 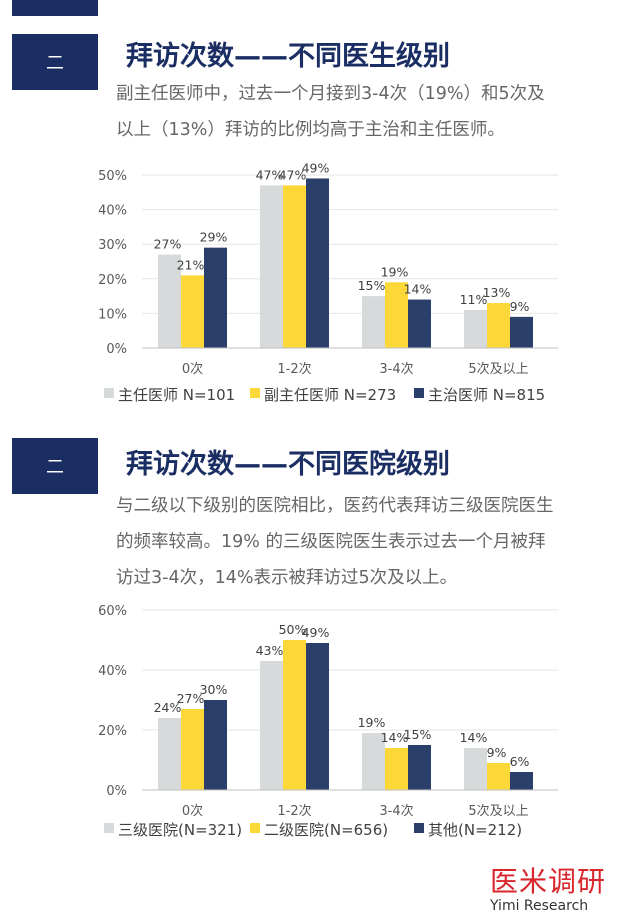 I want to click on section-1-badge: 二, so click(x=55, y=62).